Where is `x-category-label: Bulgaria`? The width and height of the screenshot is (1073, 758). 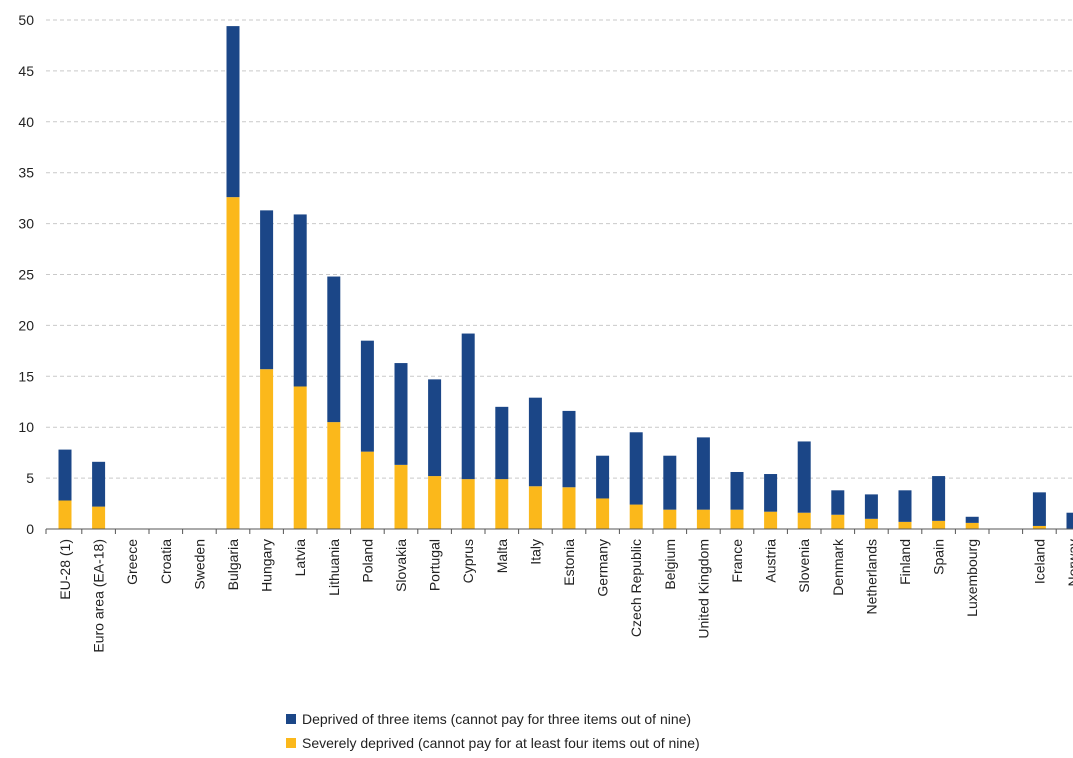
x-category-label: Bulgaria is located at coordinates (233, 565).